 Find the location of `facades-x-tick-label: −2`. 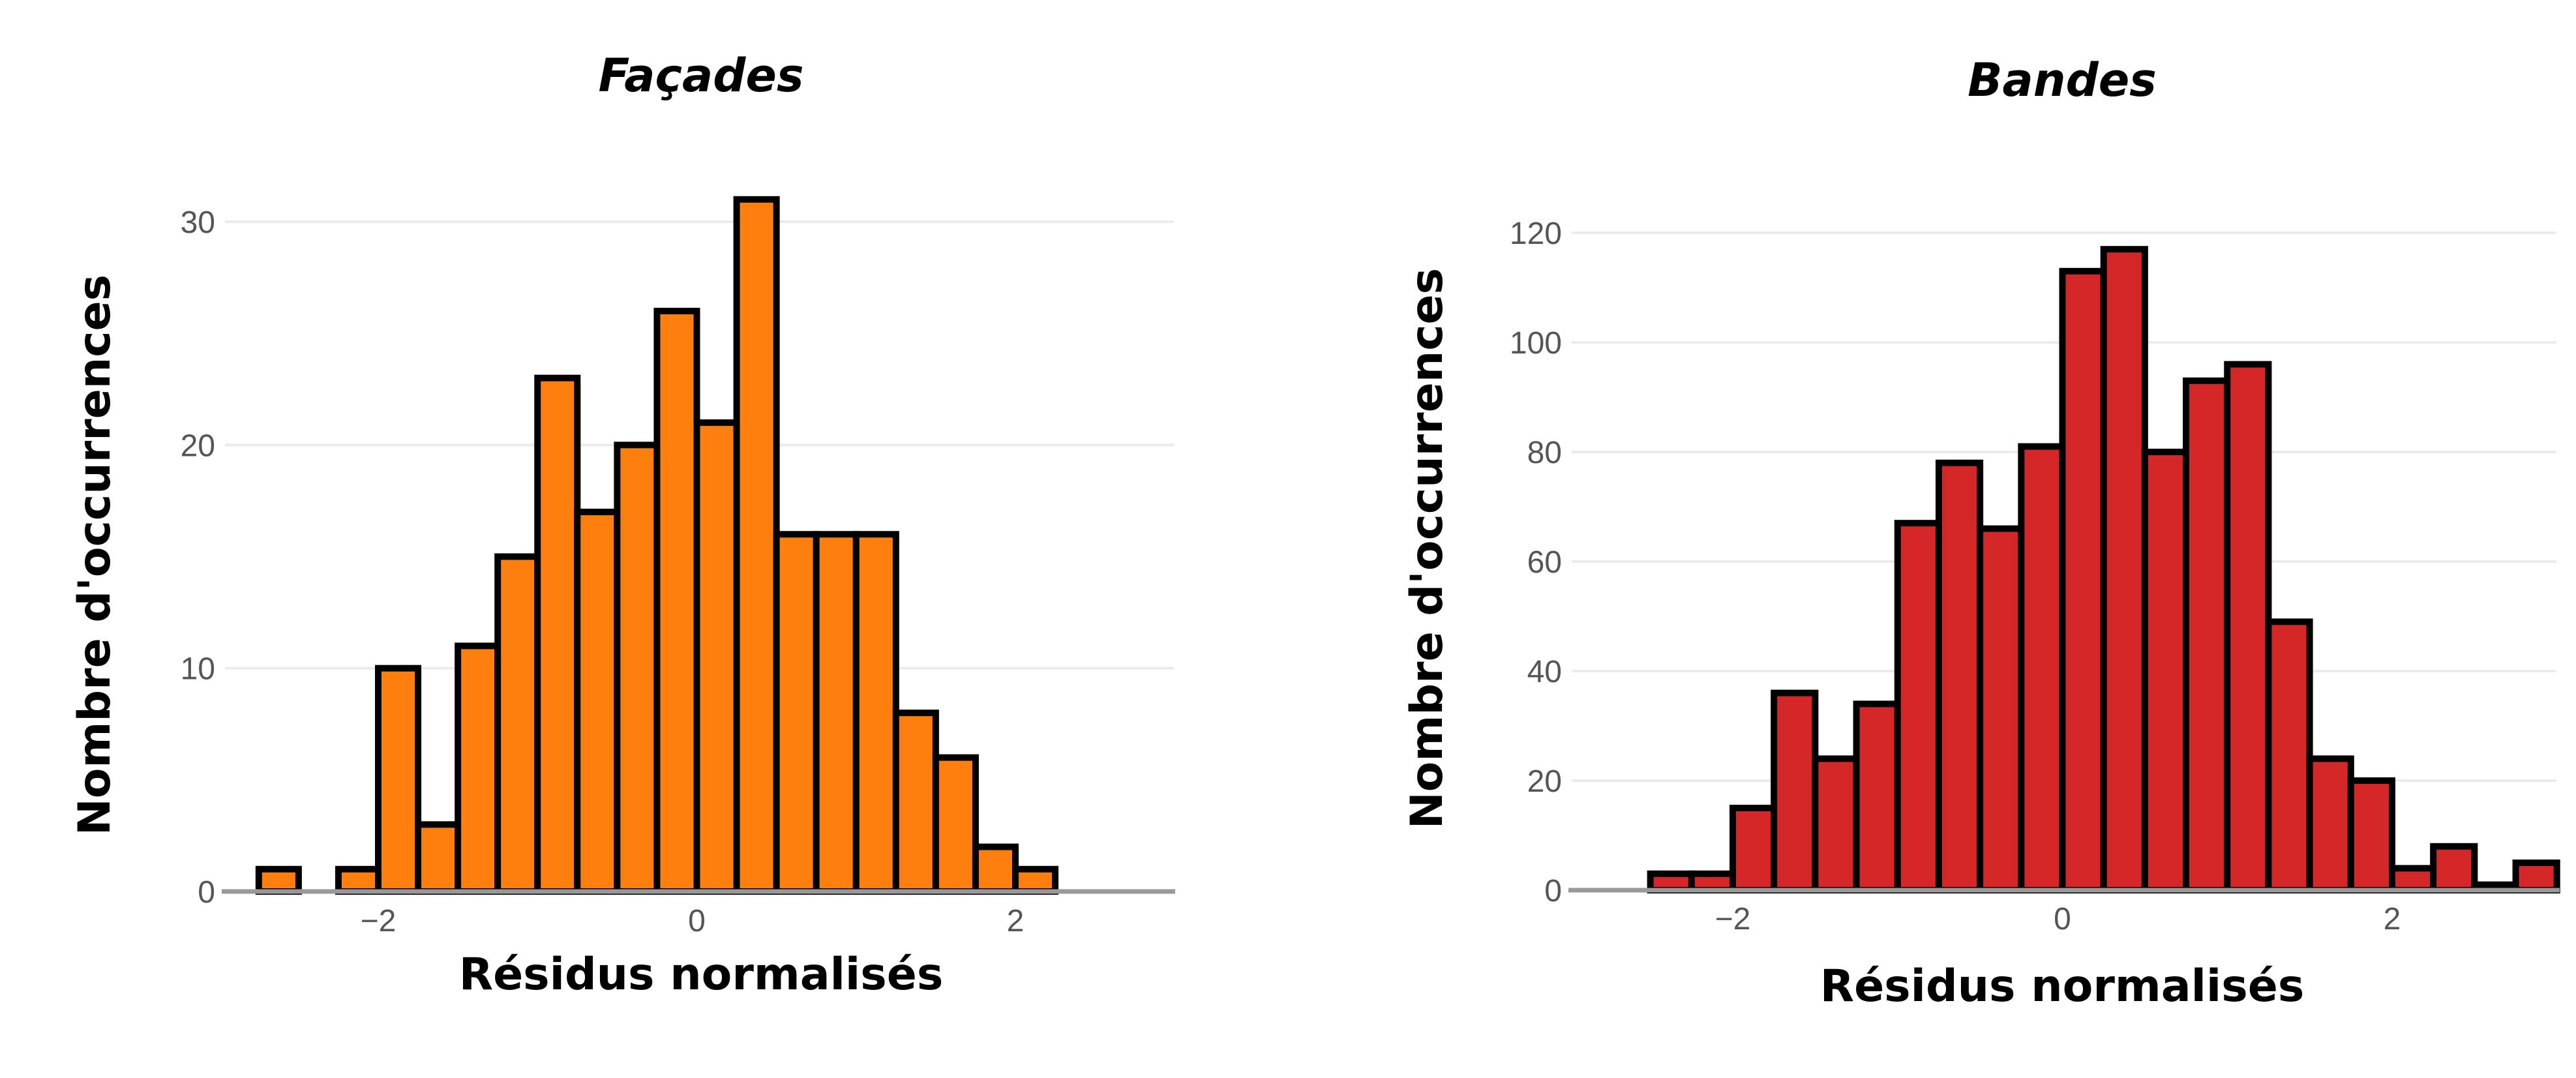

facades-x-tick-label: −2 is located at coordinates (379, 921).